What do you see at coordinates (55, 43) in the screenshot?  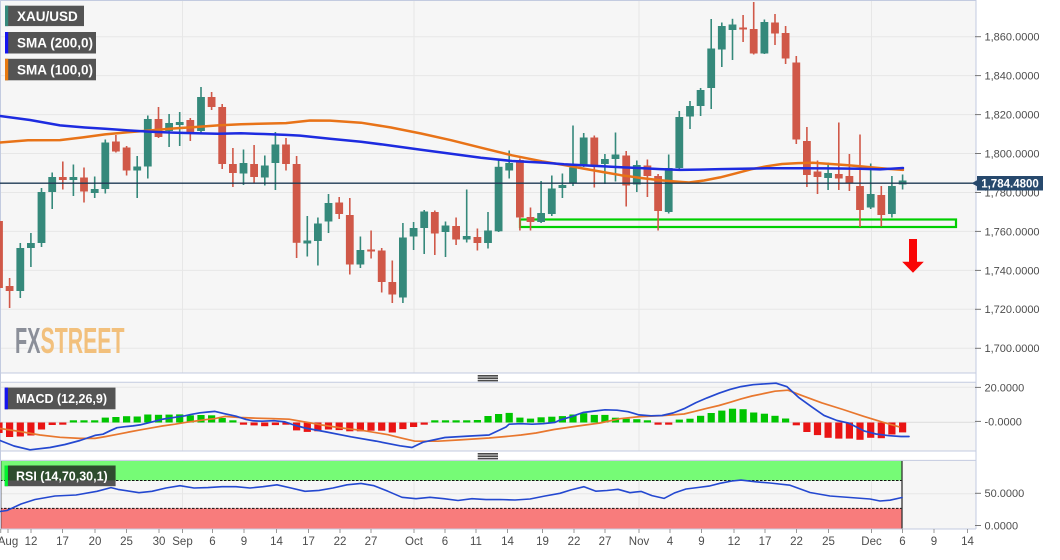 I see `svg-text: SMA (200,0)` at bounding box center [55, 43].